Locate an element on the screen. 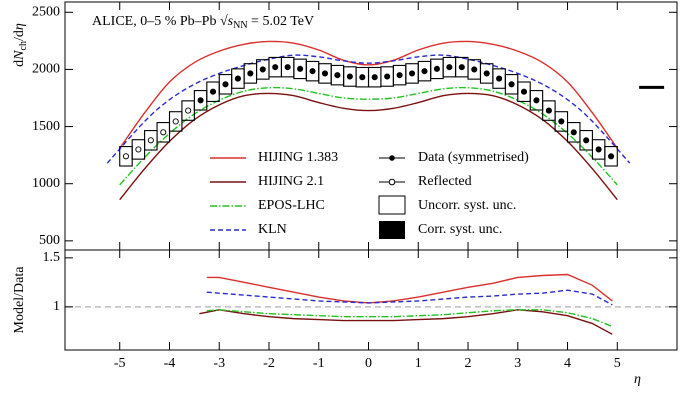 Image resolution: width=692 pixels, height=395 pixels. legend-label: Reflected is located at coordinates (445, 181).